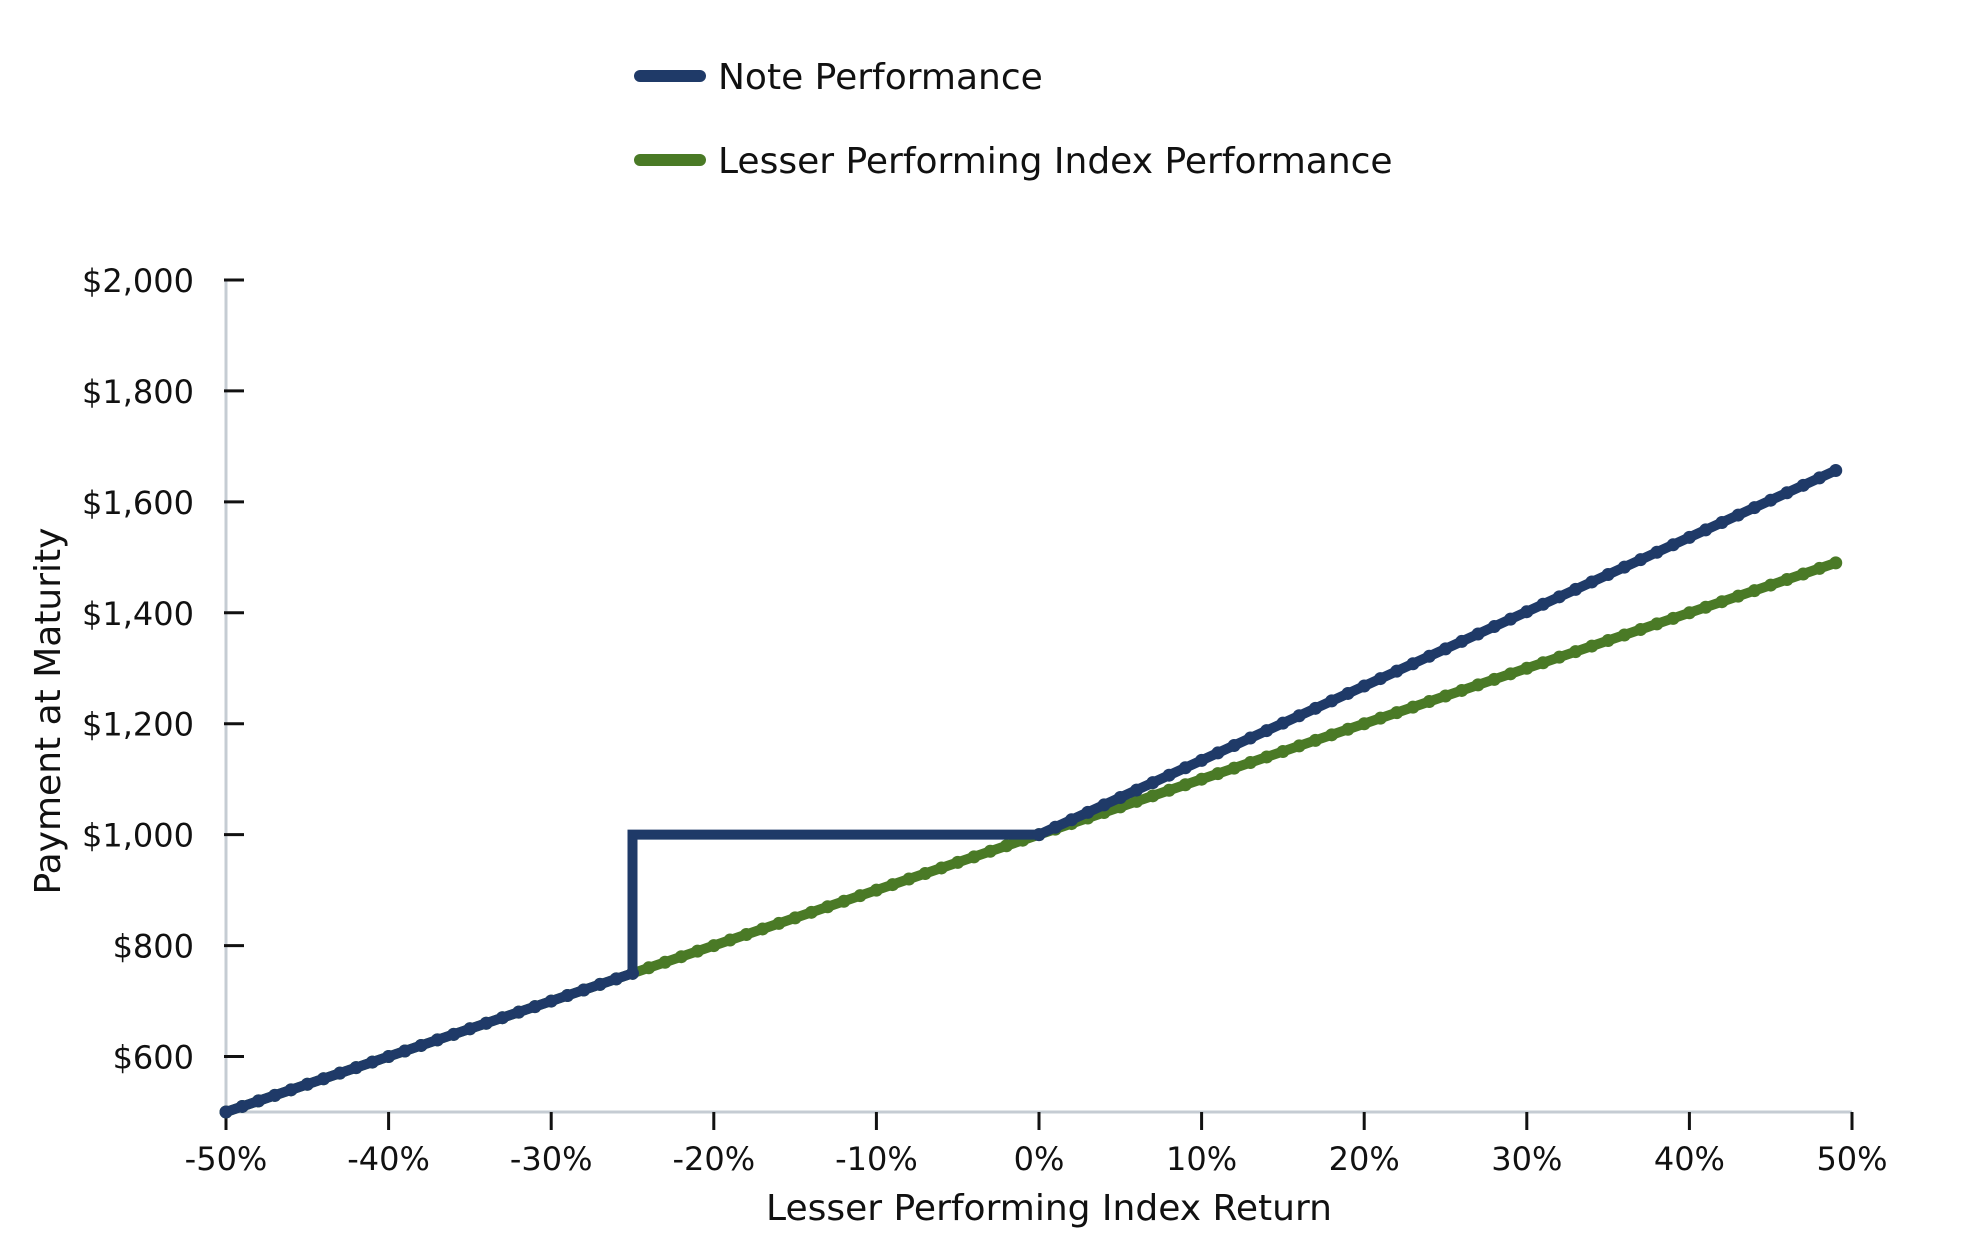  I want to click on x-tick-label: 0%, so click(1039, 1159).